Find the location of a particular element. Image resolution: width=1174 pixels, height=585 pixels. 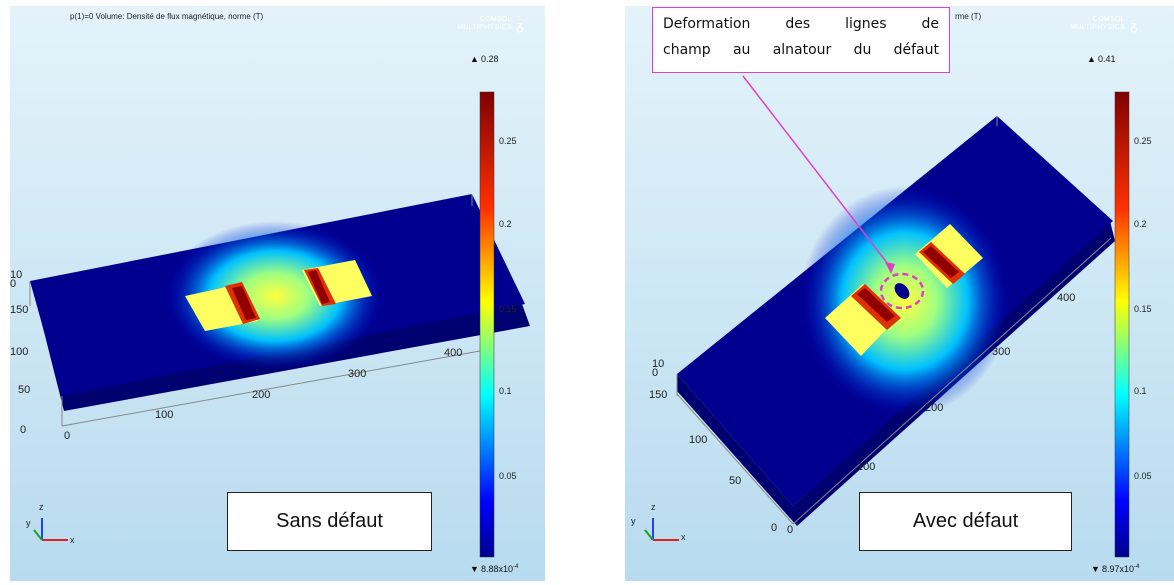

colorbar-min: 8.88x10⁻⁴ is located at coordinates (499, 569).